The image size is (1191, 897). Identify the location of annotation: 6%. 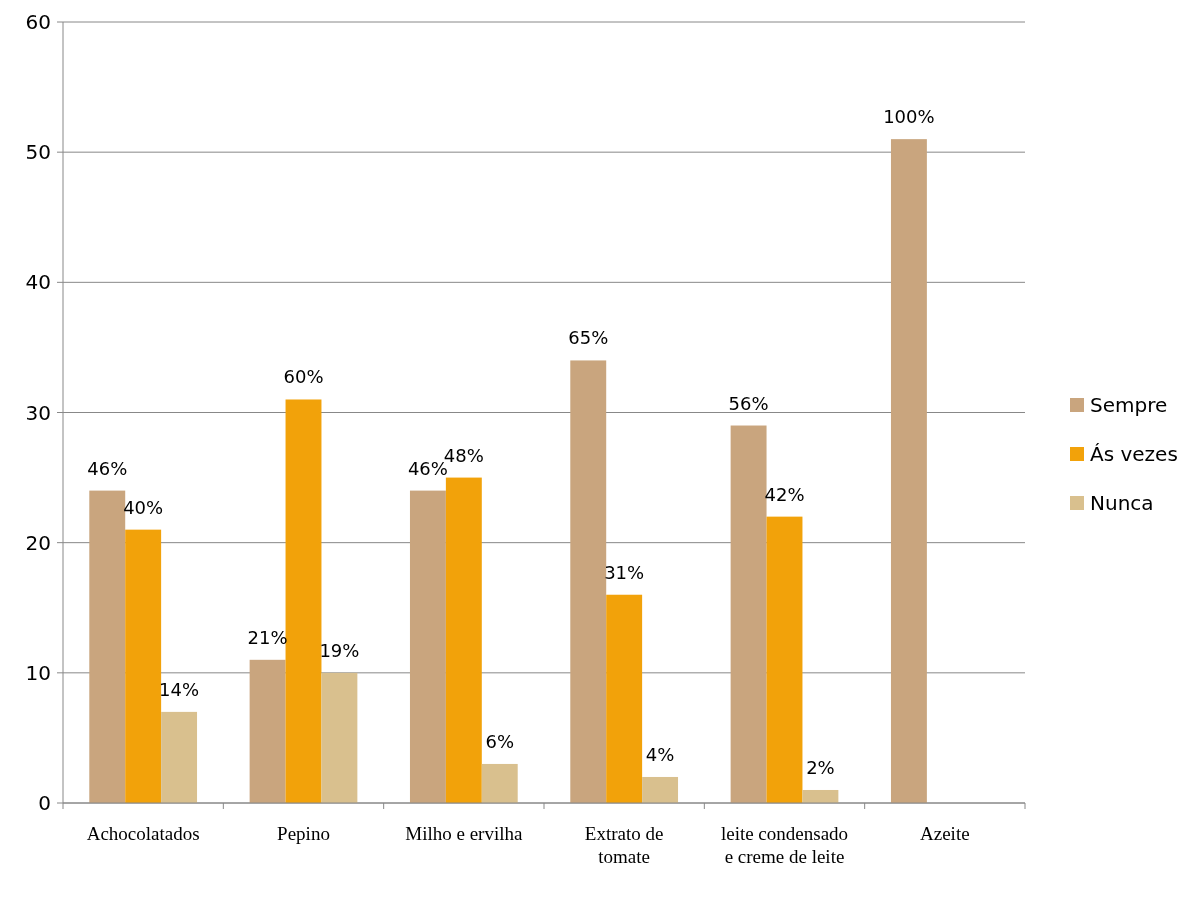
(500, 741).